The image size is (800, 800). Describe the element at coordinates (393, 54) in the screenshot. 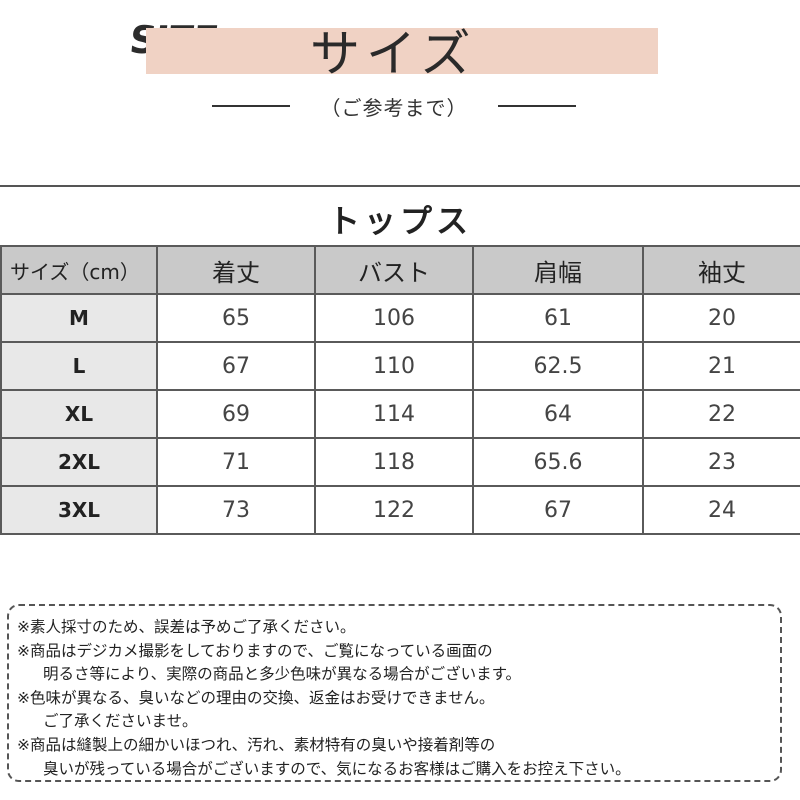

I see `page-title: サイズ` at that location.